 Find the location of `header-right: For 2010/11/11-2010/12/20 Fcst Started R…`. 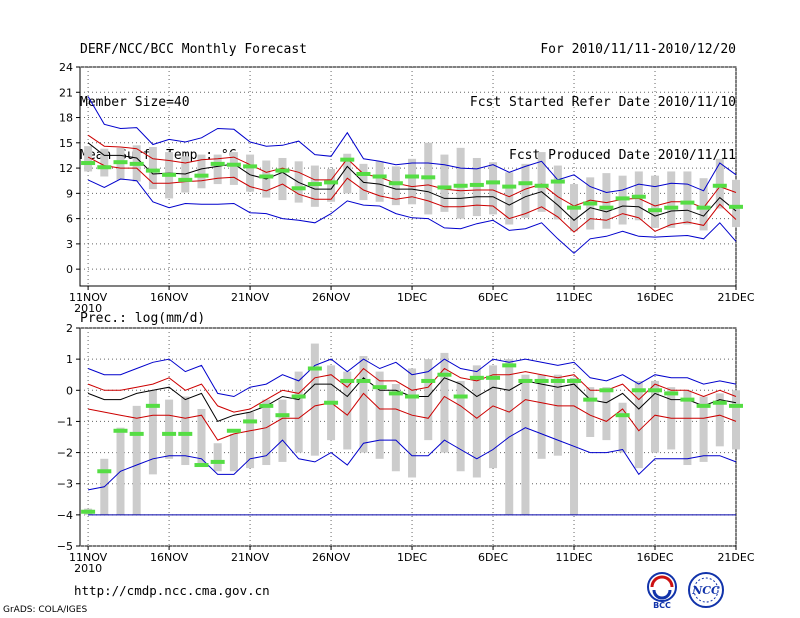

header-right: For 2010/11/11-2010/12/20 Fcst Started R… is located at coordinates (603, 97).